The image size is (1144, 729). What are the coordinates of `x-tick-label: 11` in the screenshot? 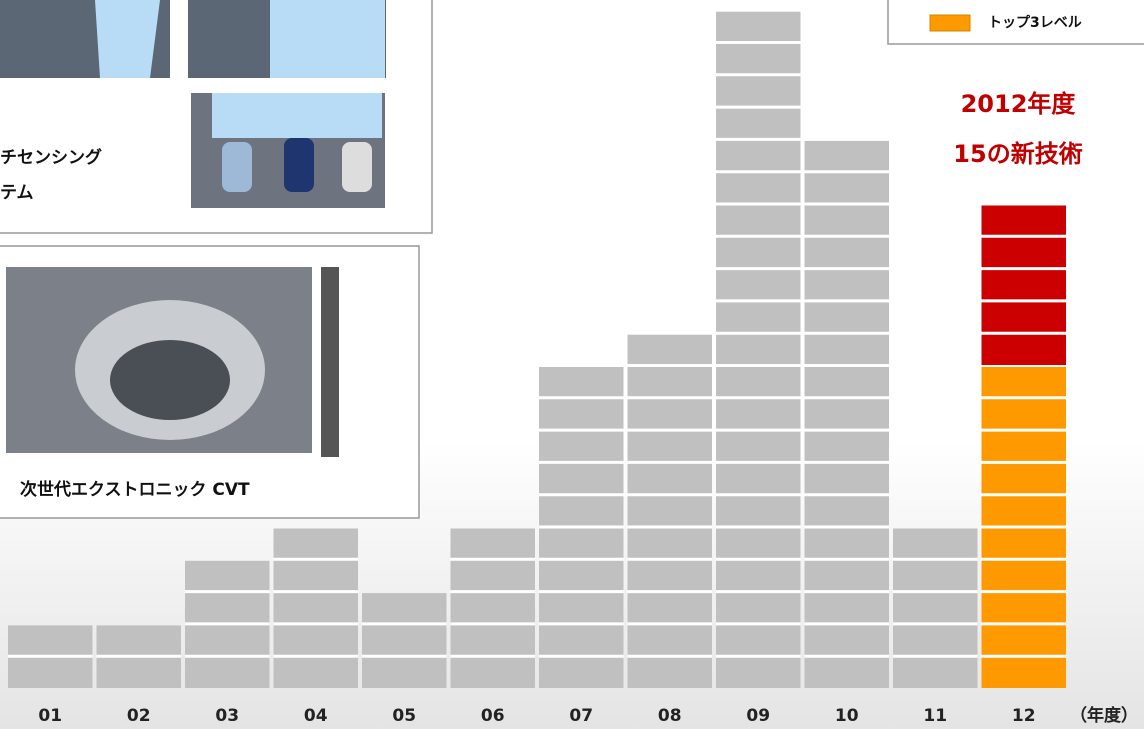 It's located at (935, 716).